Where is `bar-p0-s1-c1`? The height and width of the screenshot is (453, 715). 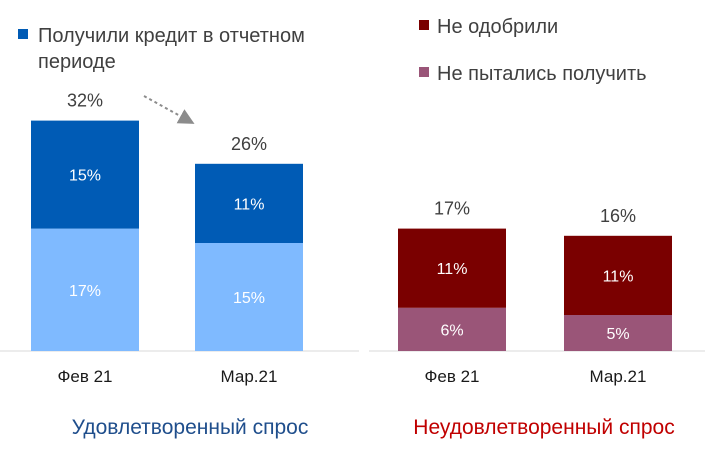
bar-p0-s1-c1 is located at coordinates (249, 203).